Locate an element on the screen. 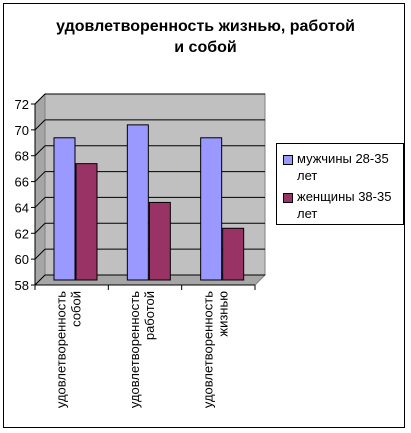 This screenshot has height=433, width=411. chart-title-line2: и собой is located at coordinates (205, 47).